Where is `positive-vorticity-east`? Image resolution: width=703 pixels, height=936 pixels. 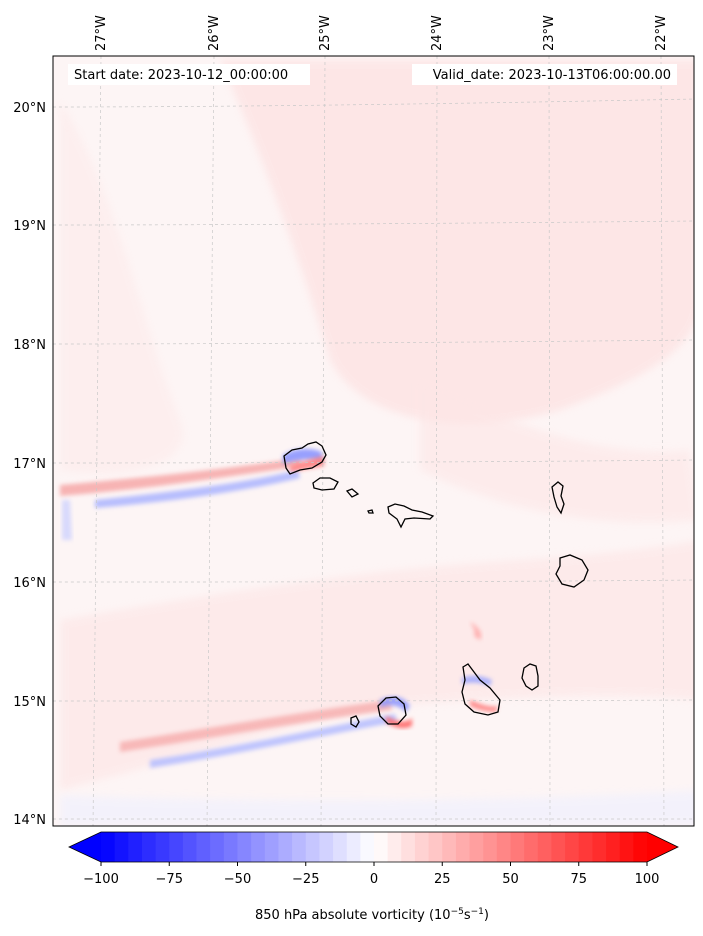
positive-vorticity-east is located at coordinates (557, 451).